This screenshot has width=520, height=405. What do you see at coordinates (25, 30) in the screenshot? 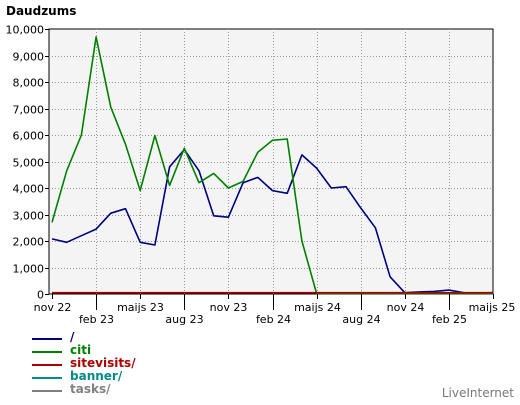
I see `y-tick-label: 10,000` at bounding box center [25, 30].